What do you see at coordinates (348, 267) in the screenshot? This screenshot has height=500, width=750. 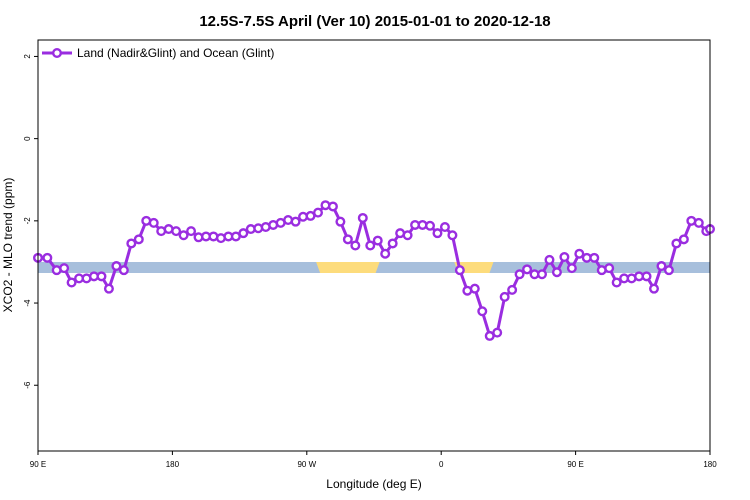 I see `land-segment` at bounding box center [348, 267].